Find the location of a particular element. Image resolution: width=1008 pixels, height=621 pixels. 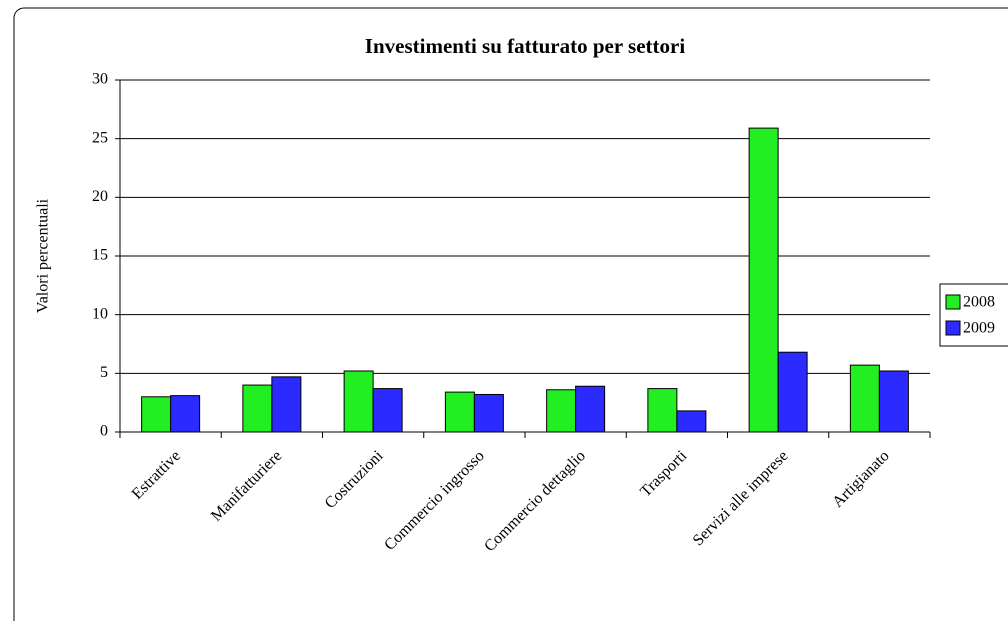

y-tick-label: 15 is located at coordinates (100, 255).